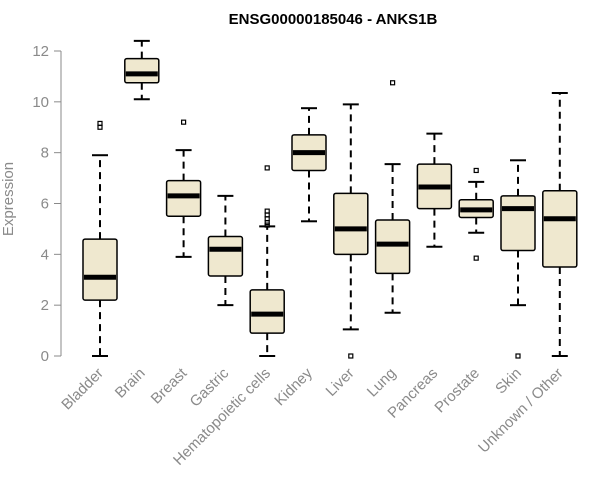 The image size is (600, 500). What do you see at coordinates (560, 229) in the screenshot?
I see `box-rect-unknown-other` at bounding box center [560, 229].